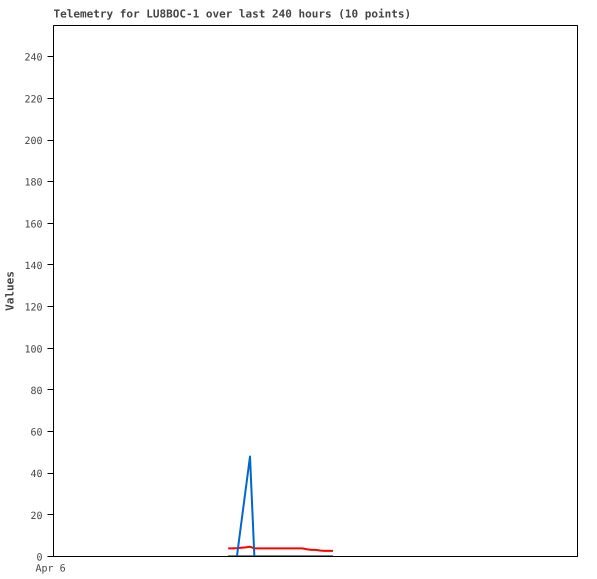  Describe the element at coordinates (36, 474) in the screenshot. I see `y-tick-label: 40` at that location.